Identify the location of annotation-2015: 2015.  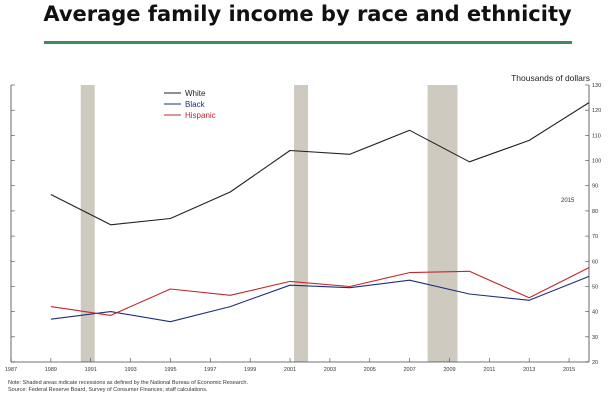
(568, 201).